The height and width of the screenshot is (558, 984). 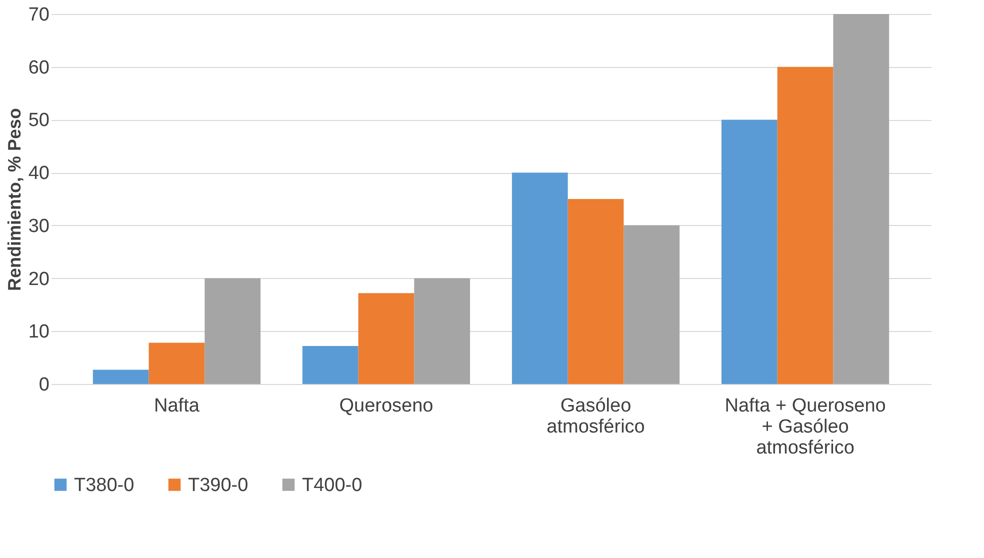 What do you see at coordinates (218, 485) in the screenshot?
I see `legend-label: T390-0` at bounding box center [218, 485].